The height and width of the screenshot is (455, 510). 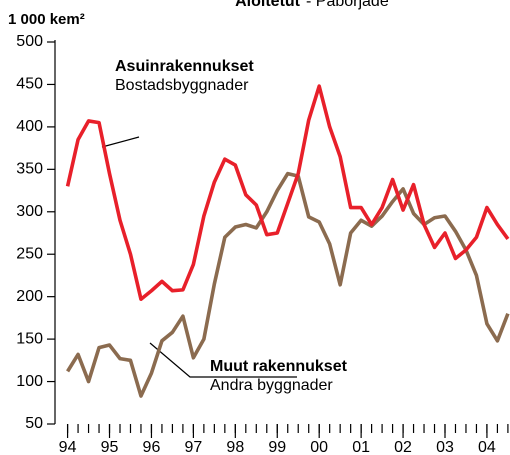 What do you see at coordinates (235, 447) in the screenshot?
I see `x-tick-label: 98` at bounding box center [235, 447].